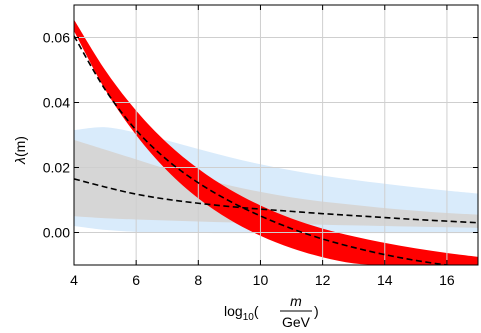  What do you see at coordinates (296, 301) in the screenshot?
I see `svg-text: m` at bounding box center [296, 301].